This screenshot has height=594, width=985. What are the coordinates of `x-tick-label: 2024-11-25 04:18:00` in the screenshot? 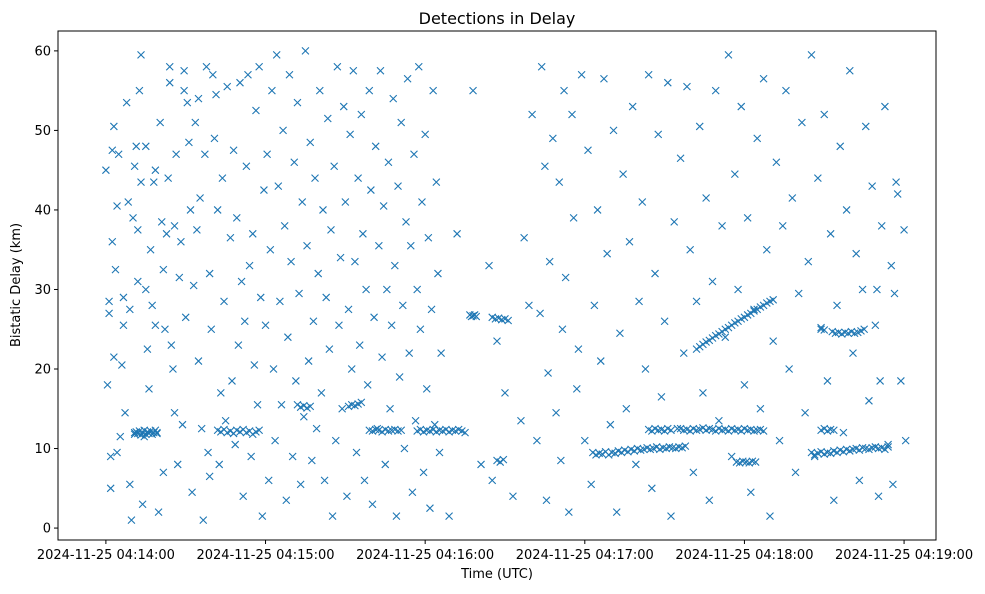 It's located at (744, 555).